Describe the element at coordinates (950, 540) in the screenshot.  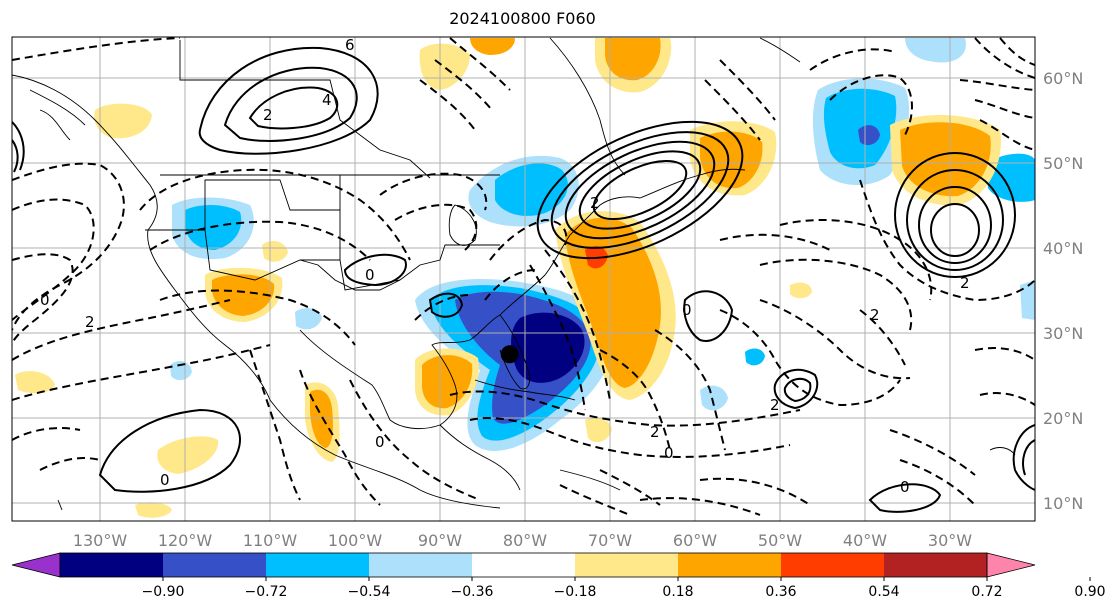
I see `lon-tick-label: 30°W` at that location.